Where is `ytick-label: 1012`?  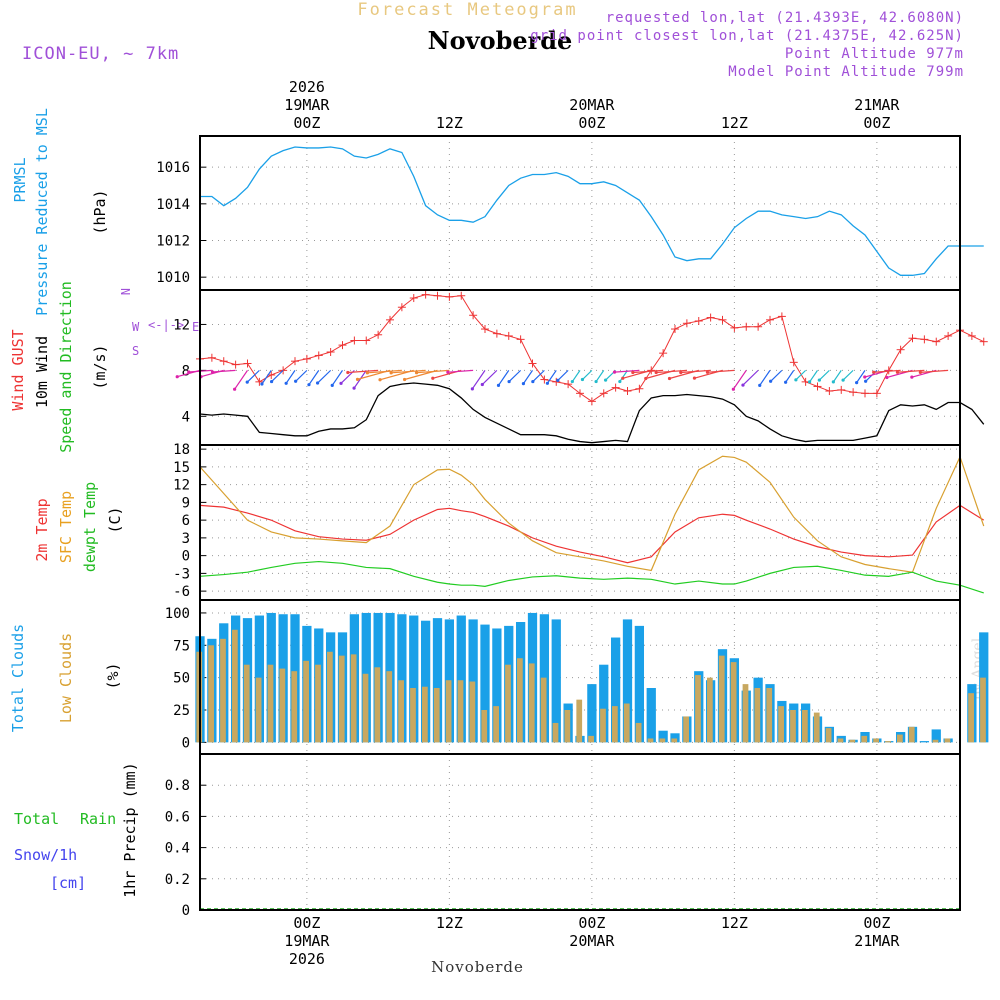
ytick-label: 1012 is located at coordinates (173, 242).